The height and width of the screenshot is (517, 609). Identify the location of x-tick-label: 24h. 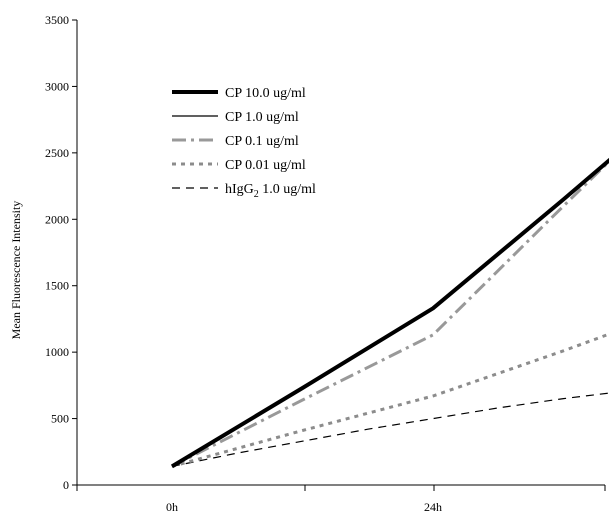
(433, 507).